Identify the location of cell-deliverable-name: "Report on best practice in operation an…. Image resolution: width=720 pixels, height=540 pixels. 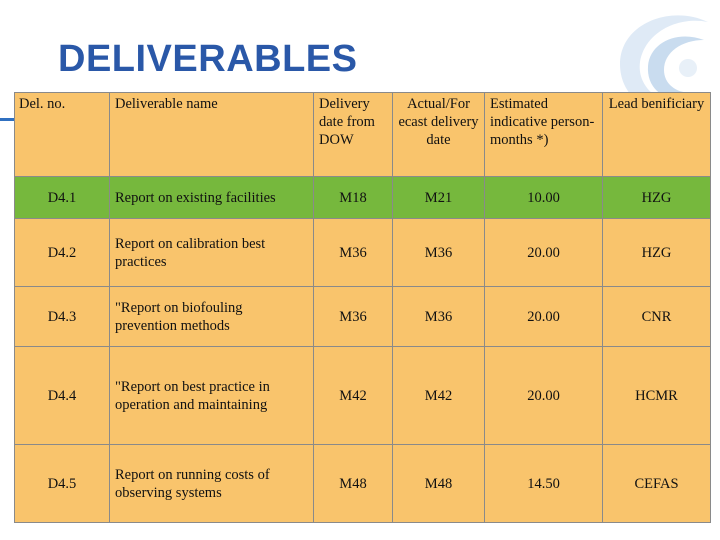
(211, 395).